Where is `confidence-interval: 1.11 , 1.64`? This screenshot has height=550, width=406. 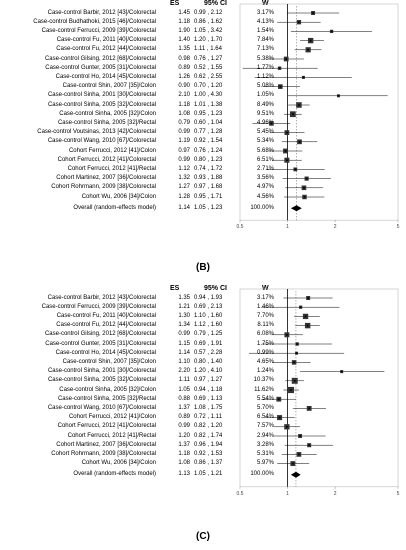 confidence-interval: 1.11 , 1.64 is located at coordinates (208, 49).